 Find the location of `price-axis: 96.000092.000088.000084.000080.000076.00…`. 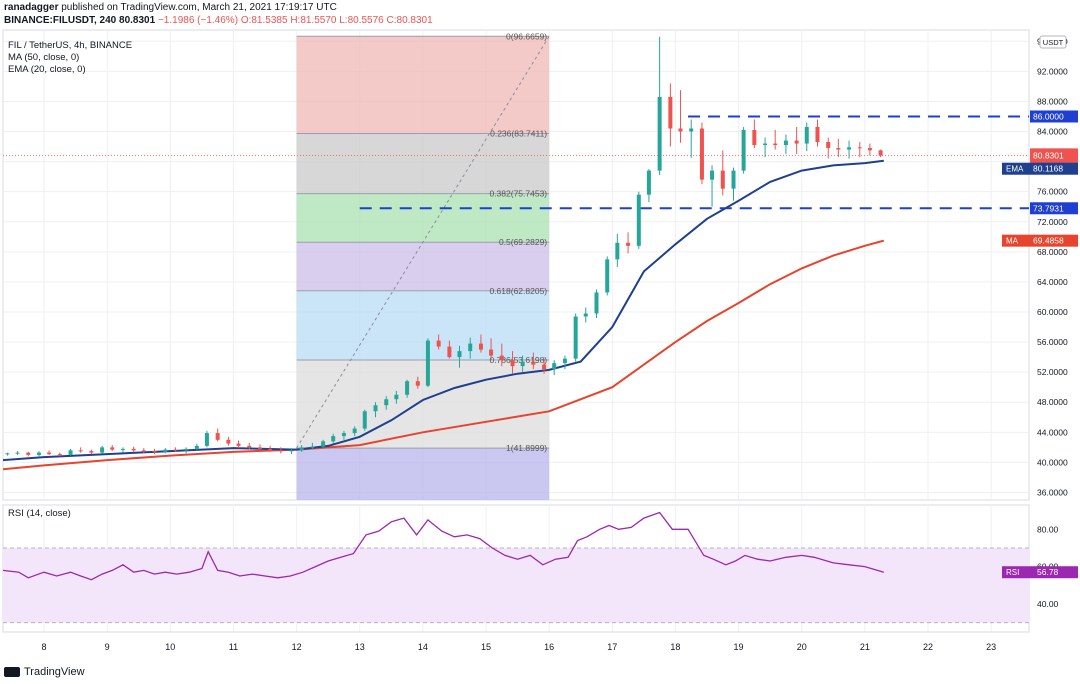

price-axis: 96.000092.000088.000084.000080.000076.00… is located at coordinates (1052, 266).